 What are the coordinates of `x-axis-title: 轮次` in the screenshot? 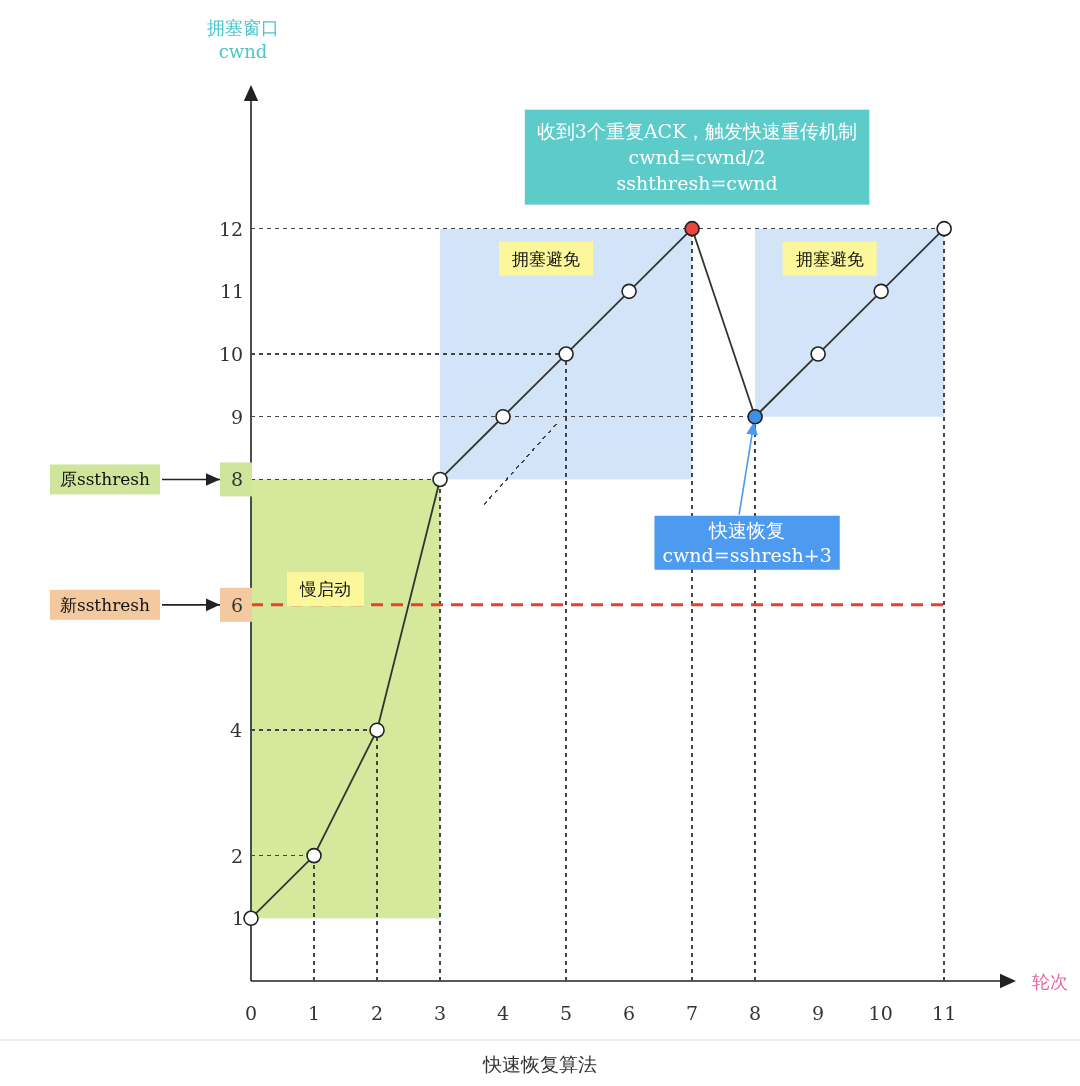 It's located at (1050, 981).